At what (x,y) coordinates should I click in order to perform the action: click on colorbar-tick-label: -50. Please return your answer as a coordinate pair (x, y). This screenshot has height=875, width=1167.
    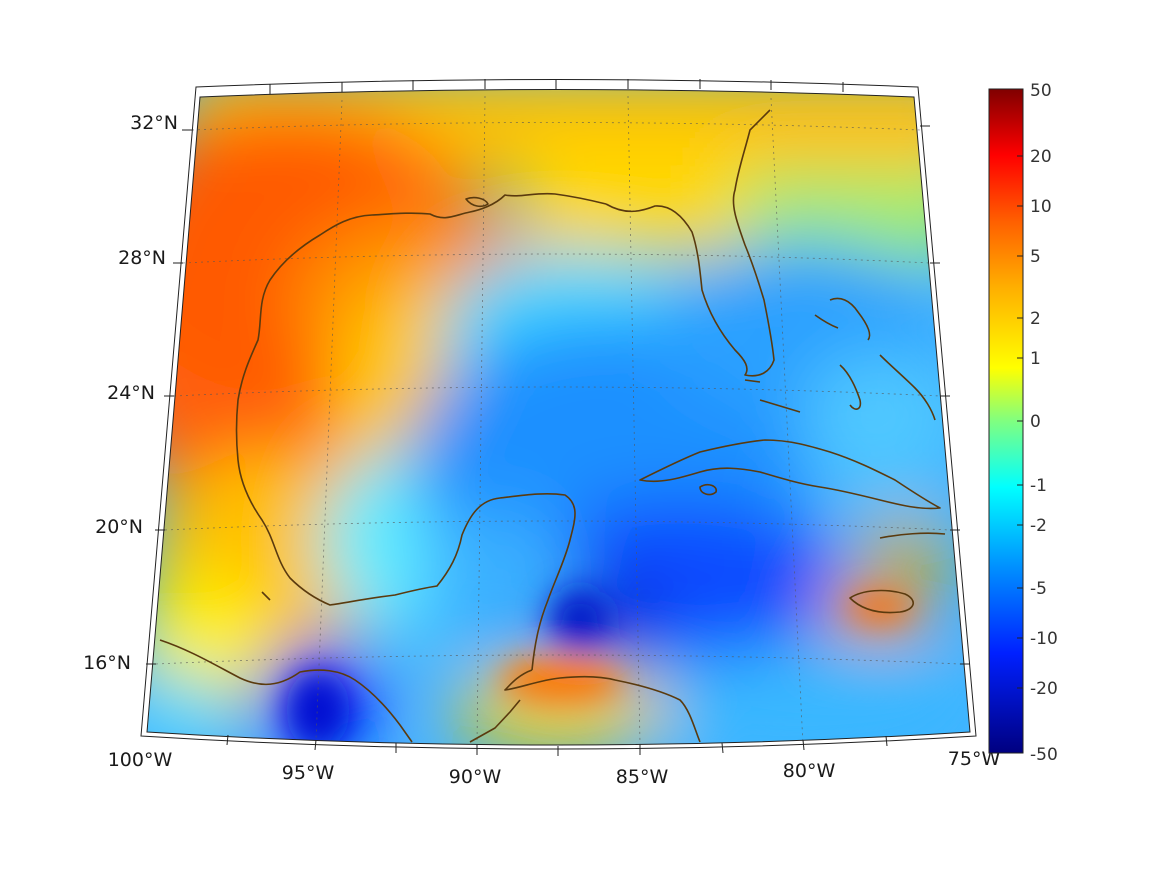
    Looking at the image, I should click on (1044, 755).